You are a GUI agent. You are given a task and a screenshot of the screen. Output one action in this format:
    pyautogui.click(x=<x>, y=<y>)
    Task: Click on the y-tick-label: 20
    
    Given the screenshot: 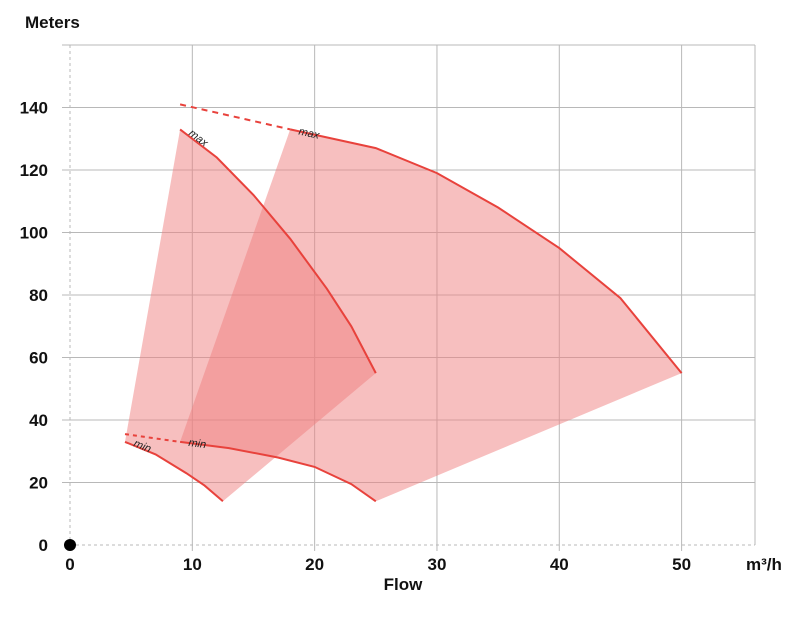 What is the action you would take?
    pyautogui.click(x=38, y=483)
    